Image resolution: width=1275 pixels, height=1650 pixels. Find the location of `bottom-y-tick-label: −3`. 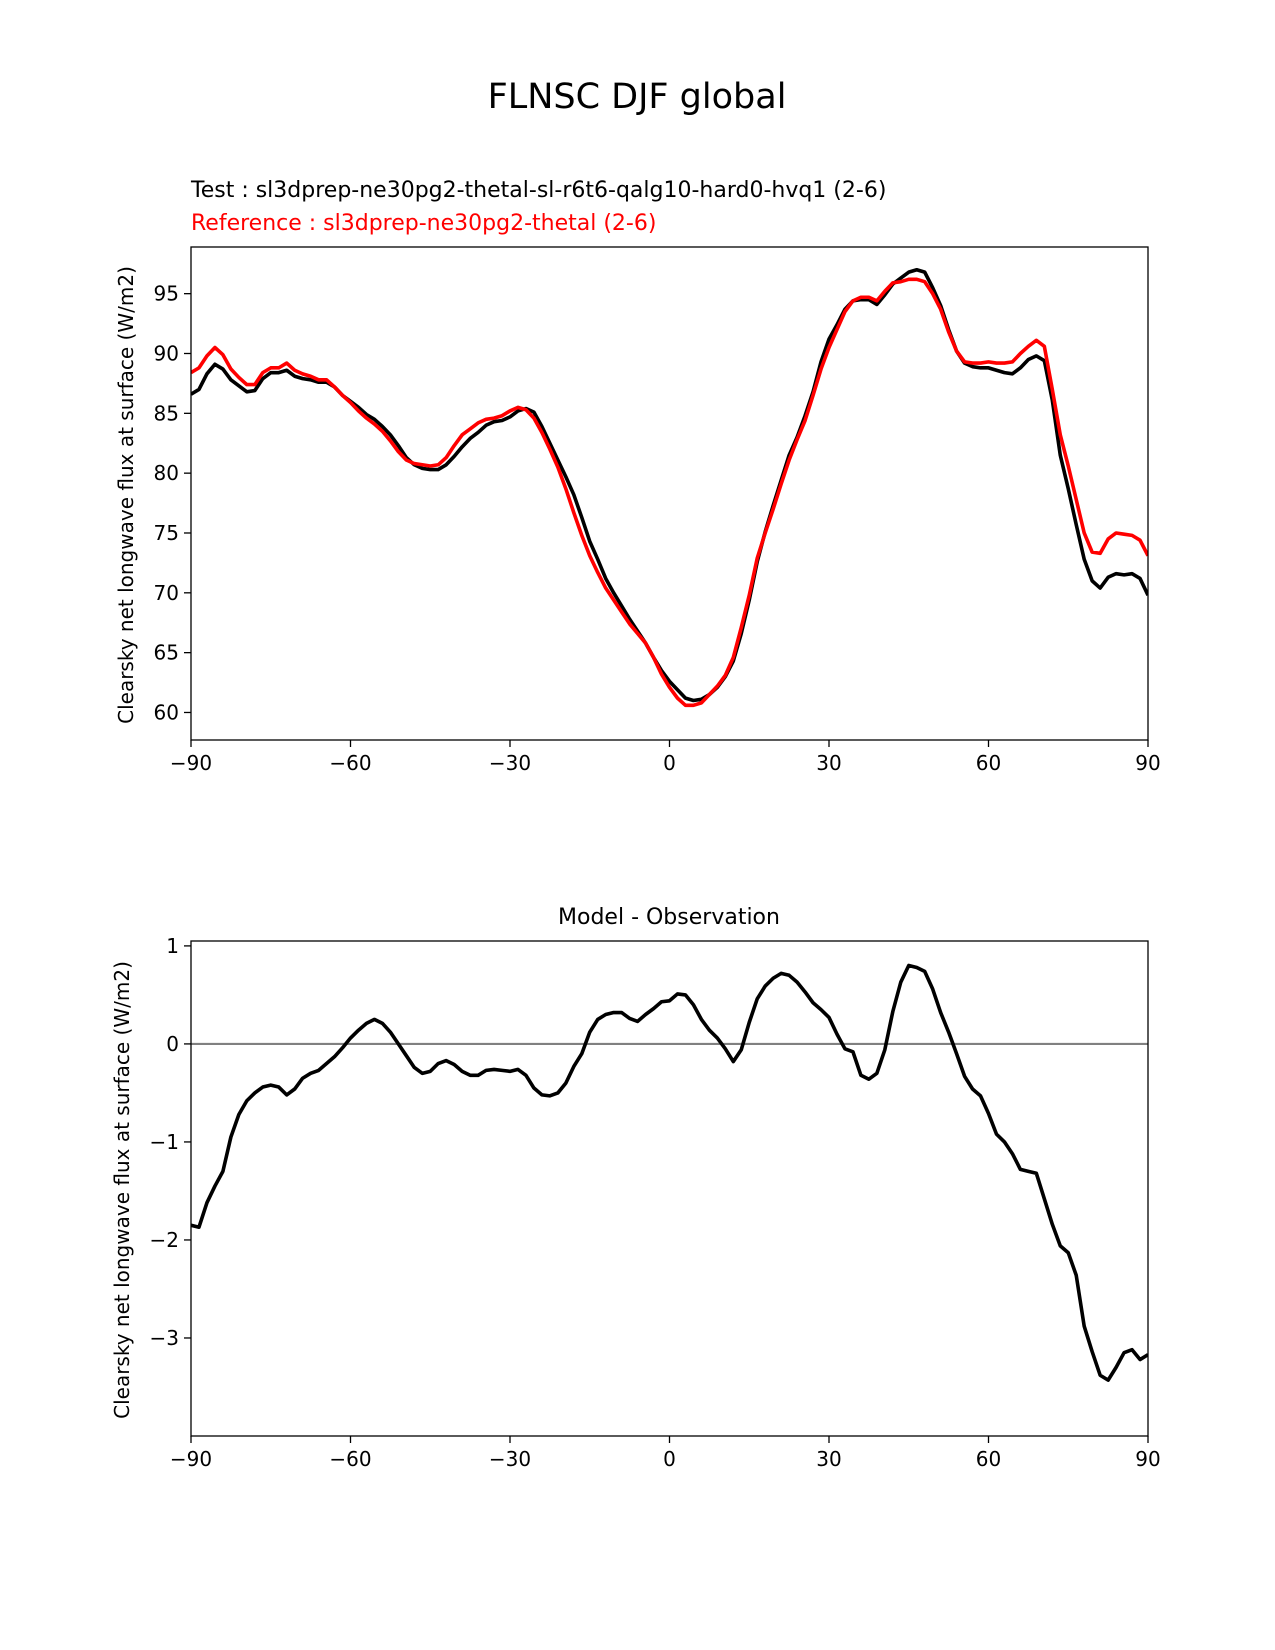

bottom-y-tick-label: −3 is located at coordinates (164, 1338).